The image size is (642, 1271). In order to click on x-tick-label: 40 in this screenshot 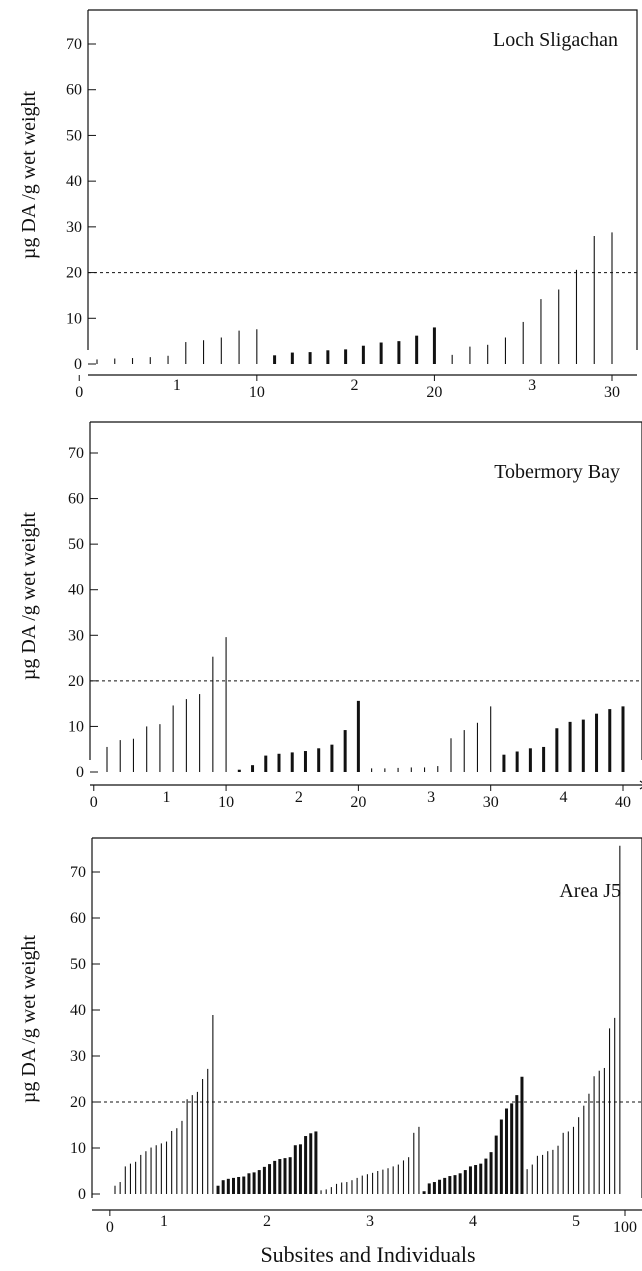, I will do `click(623, 802)`.